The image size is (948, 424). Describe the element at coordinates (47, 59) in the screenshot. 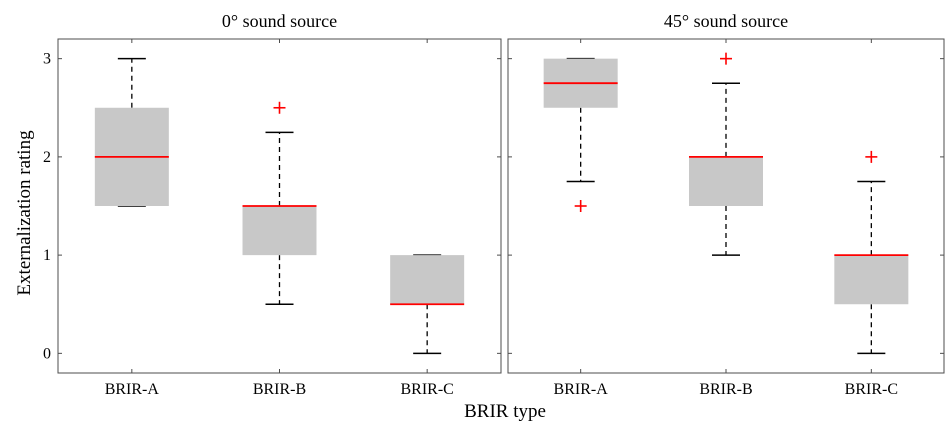

I see `y-tick-label: 3` at that location.